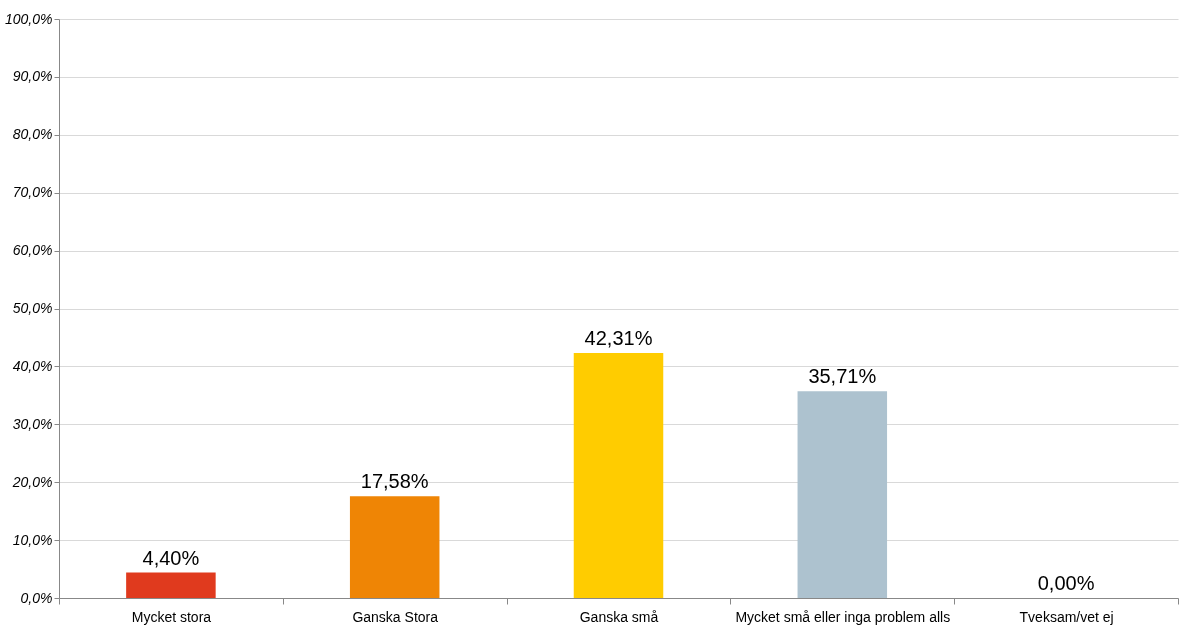 This screenshot has width=1181, height=632. Describe the element at coordinates (36, 597) in the screenshot. I see `y-tick-label: 0,0%` at that location.